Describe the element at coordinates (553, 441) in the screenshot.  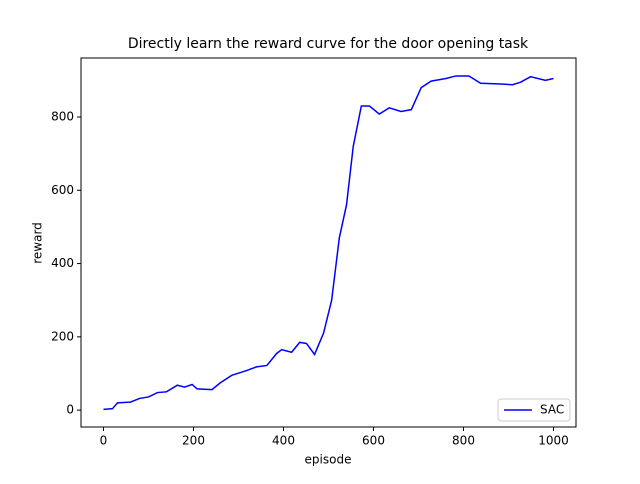
I see `x-tick-label: 1000` at that location.